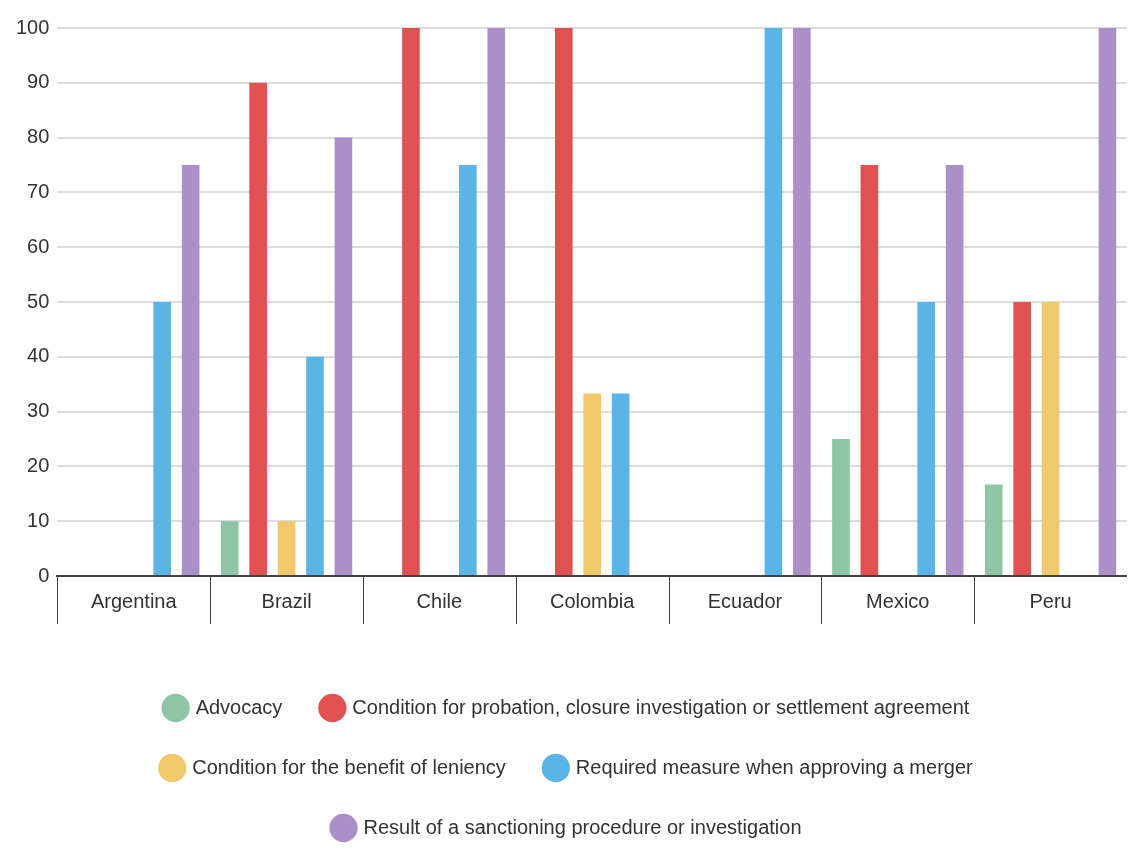 The height and width of the screenshot is (857, 1135). What do you see at coordinates (745, 600) in the screenshot?
I see `x-tick-label: Ecuador` at bounding box center [745, 600].